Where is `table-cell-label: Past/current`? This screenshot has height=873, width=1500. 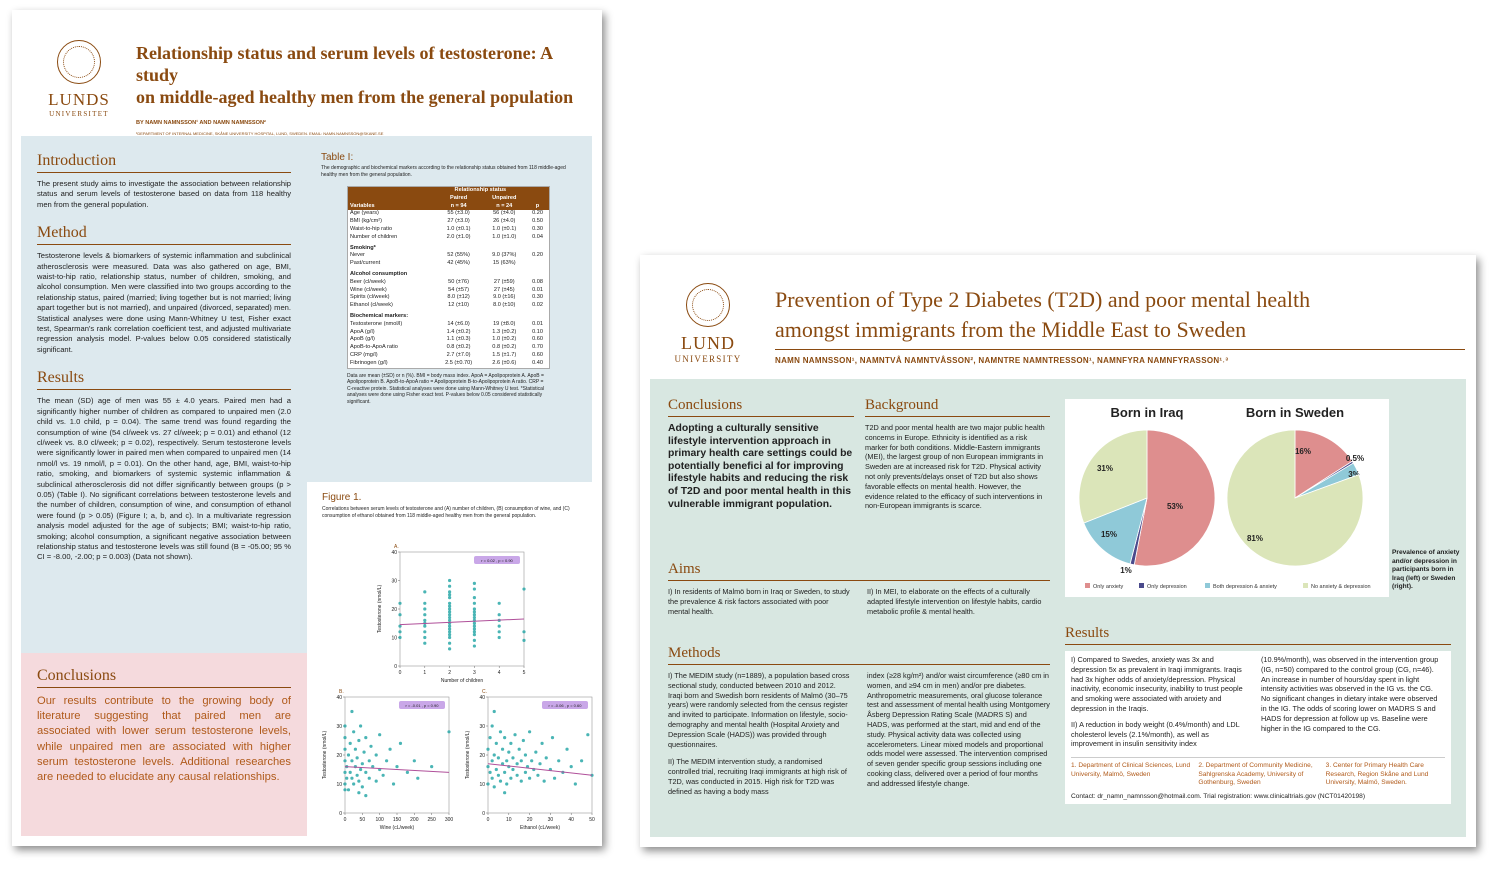
table-cell-label: Past/current is located at coordinates (365, 263).